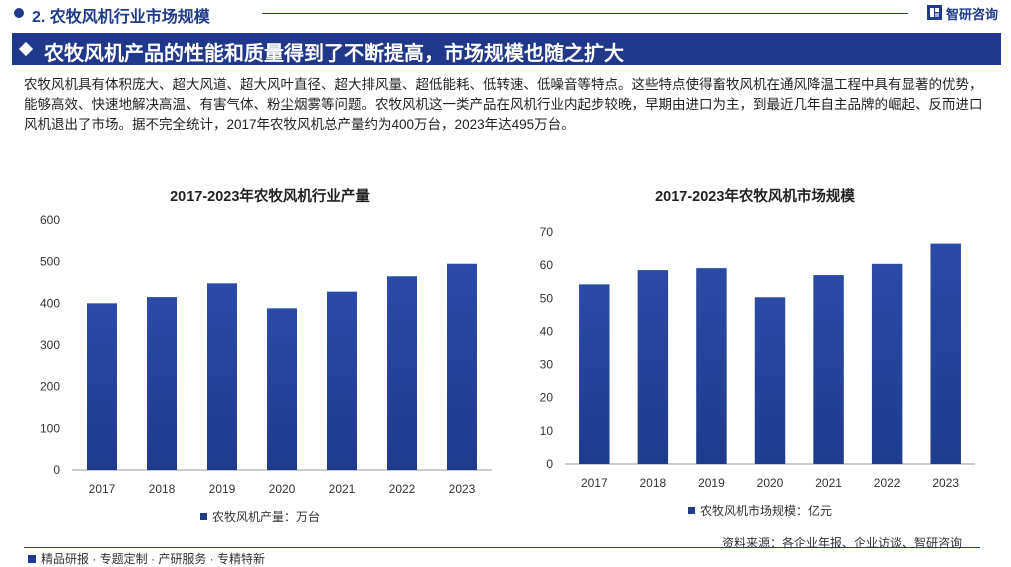  What do you see at coordinates (50, 262) in the screenshot?
I see `y-tick-label: 500` at bounding box center [50, 262].